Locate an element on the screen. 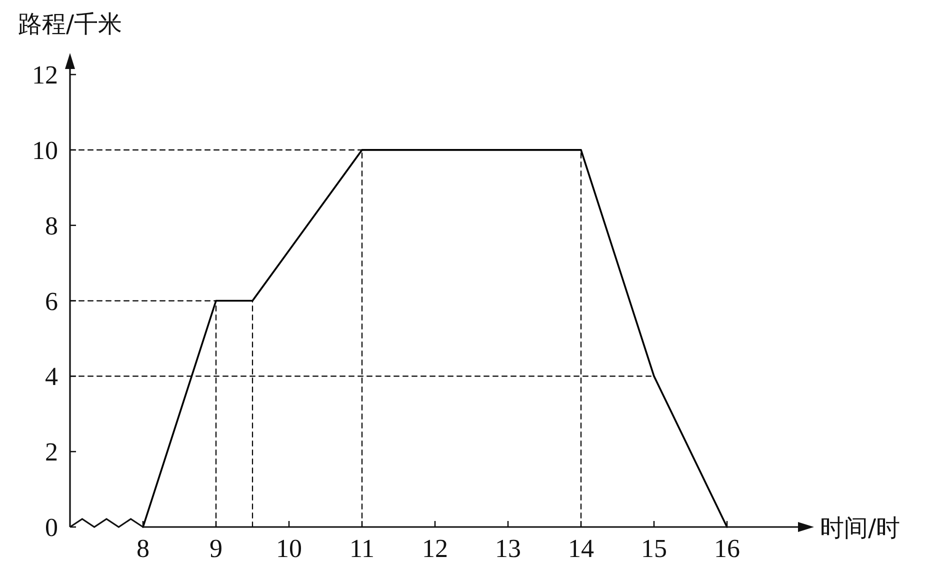  y-tick-label: 4 is located at coordinates (51, 377).